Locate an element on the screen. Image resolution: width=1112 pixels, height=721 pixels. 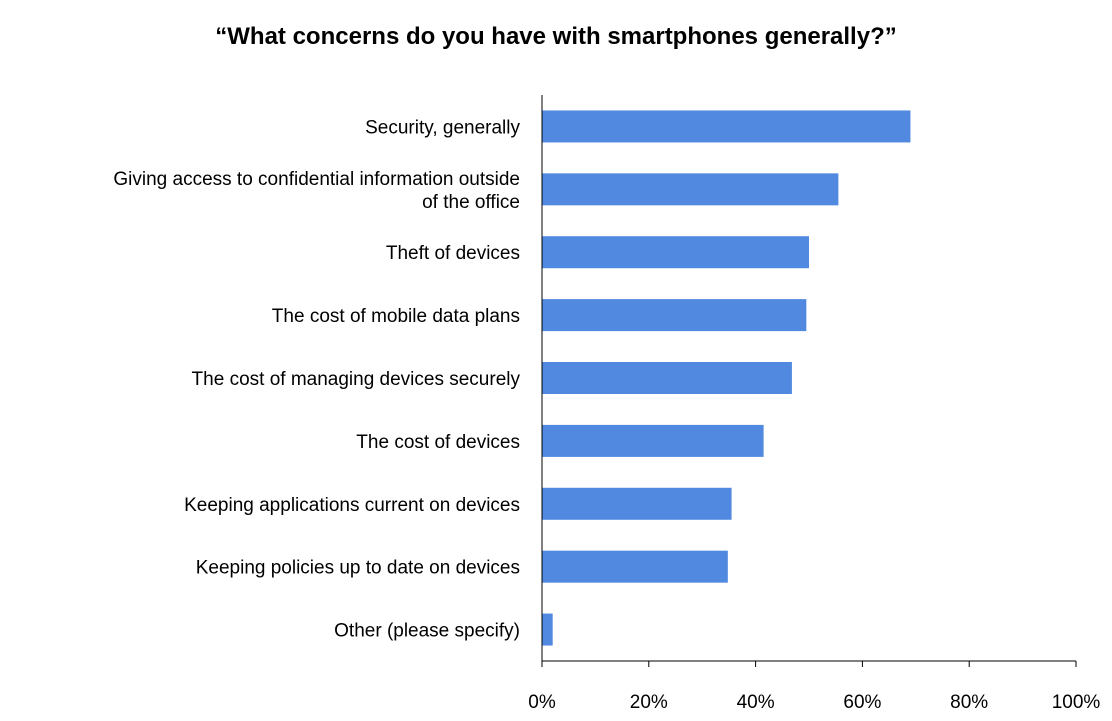
category-label-line: Keeping applications current on devices is located at coordinates (352, 505).